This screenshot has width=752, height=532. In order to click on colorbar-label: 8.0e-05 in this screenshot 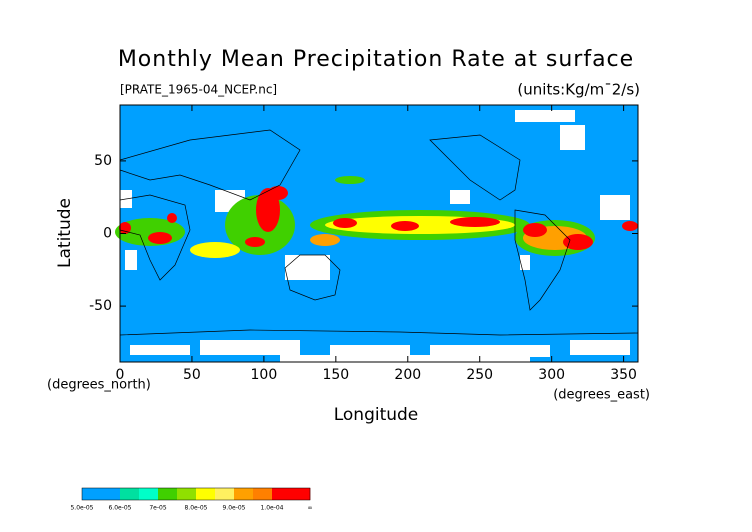, I will do `click(195, 508)`.